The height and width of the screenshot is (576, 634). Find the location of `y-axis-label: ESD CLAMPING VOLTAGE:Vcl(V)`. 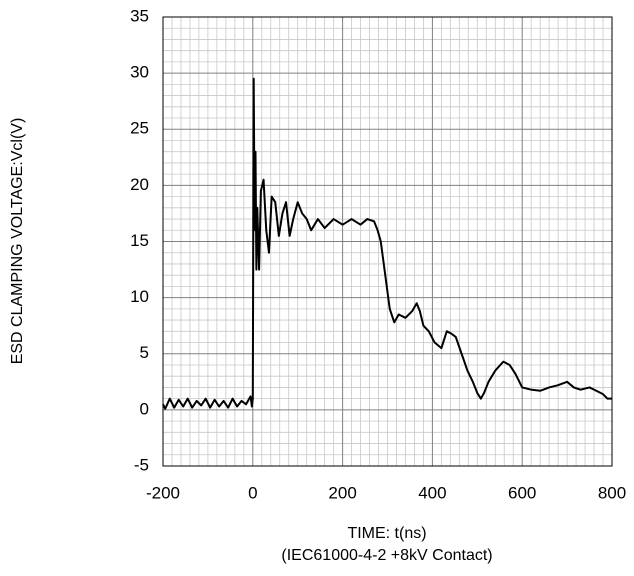

y-axis-label: ESD CLAMPING VOLTAGE:Vcl(V) is located at coordinates (17, 241).